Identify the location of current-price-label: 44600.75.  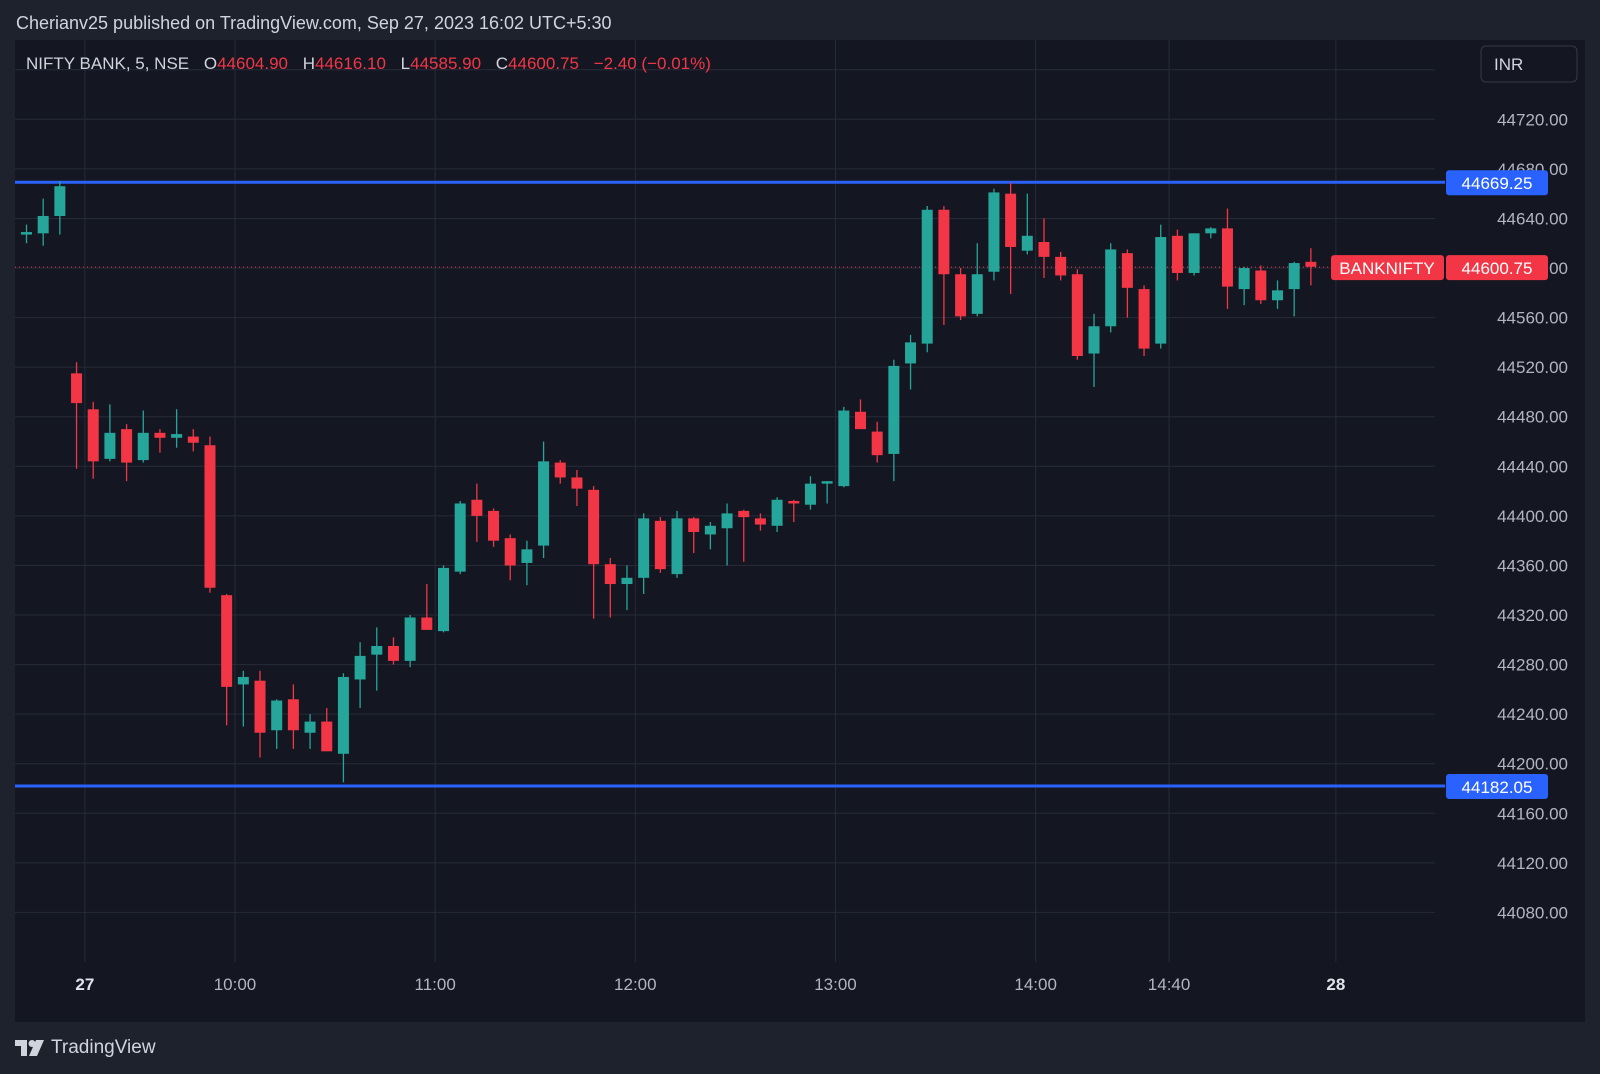
(1497, 268).